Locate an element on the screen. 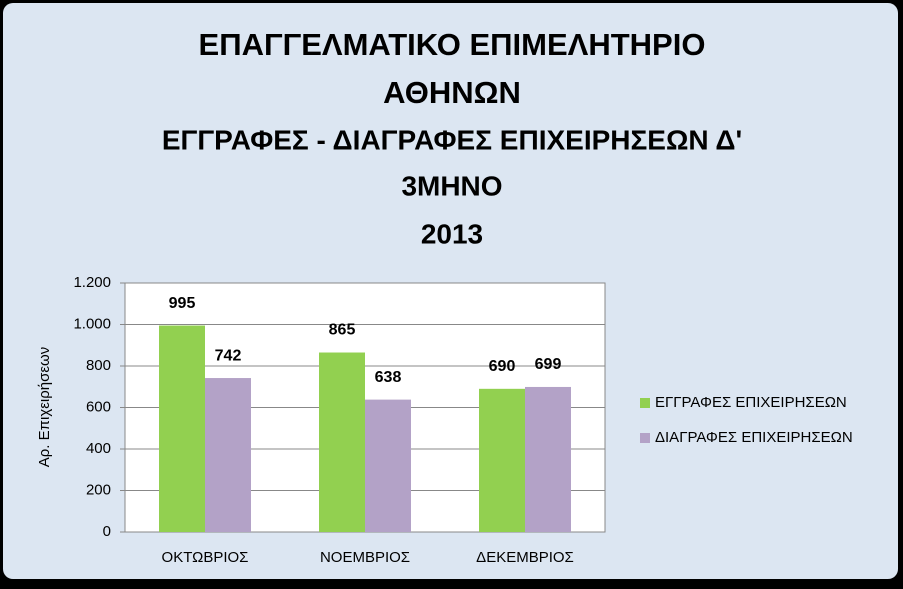  chart-title: 2013 is located at coordinates (452, 233).